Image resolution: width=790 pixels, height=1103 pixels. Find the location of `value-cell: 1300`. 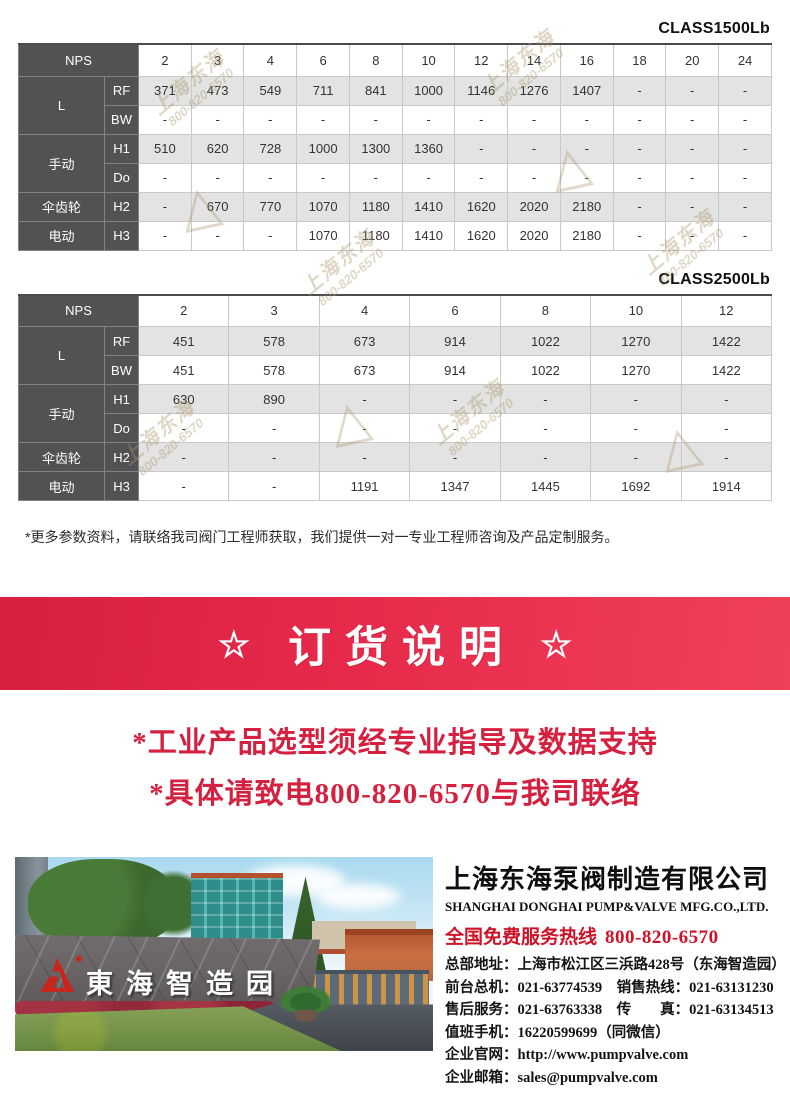

value-cell: 1300 is located at coordinates (375, 148).